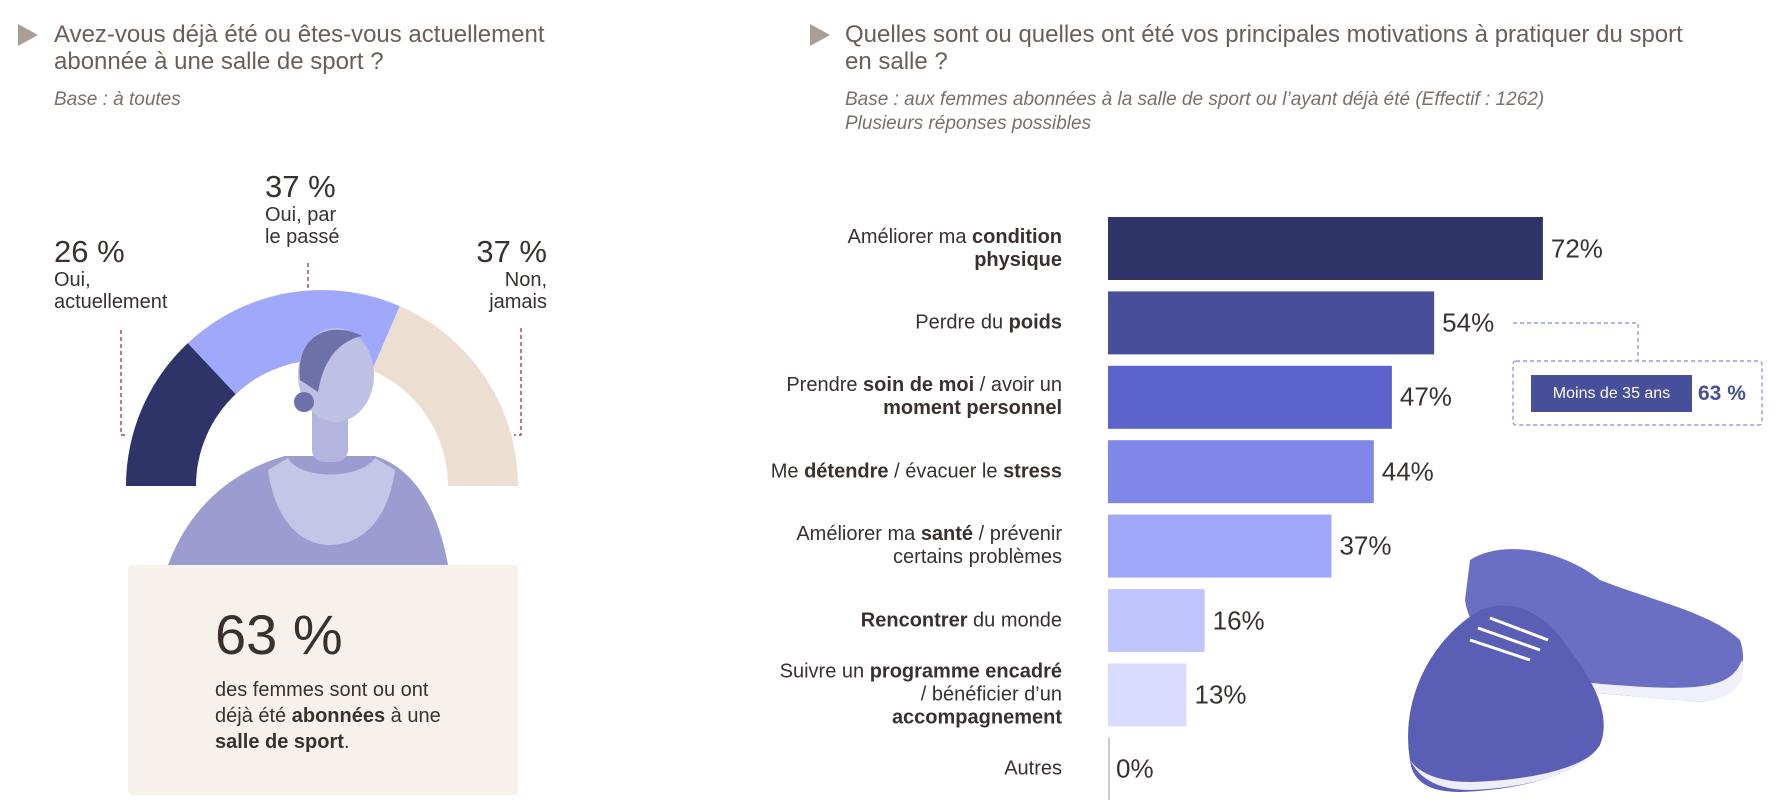  Describe the element at coordinates (331, 501) in the screenshot. I see `woman-top` at that location.